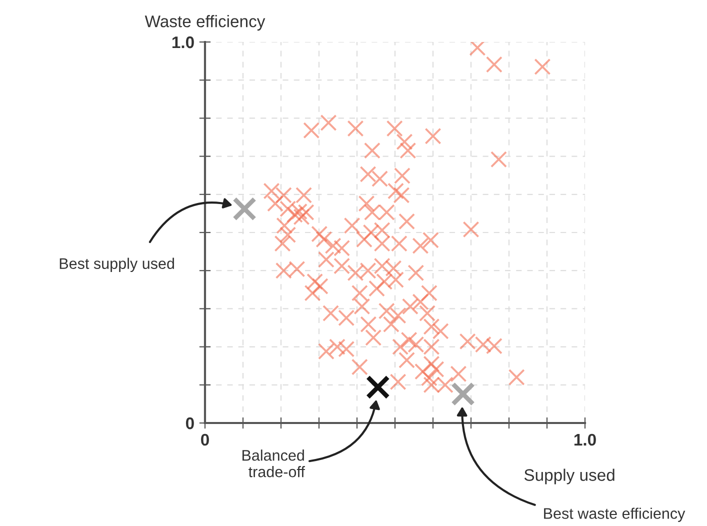 The width and height of the screenshot is (707, 526). I want to click on x-axis-title: Supply used, so click(569, 476).